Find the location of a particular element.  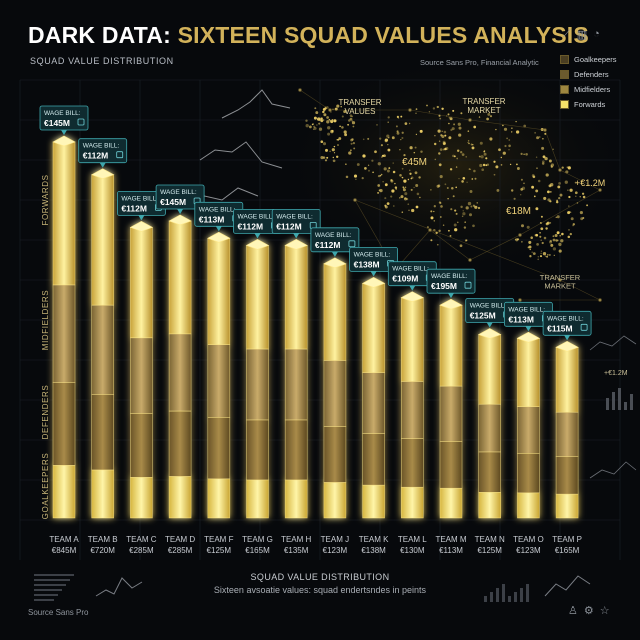

x-tick-label: TEAM L is located at coordinates (412, 539).